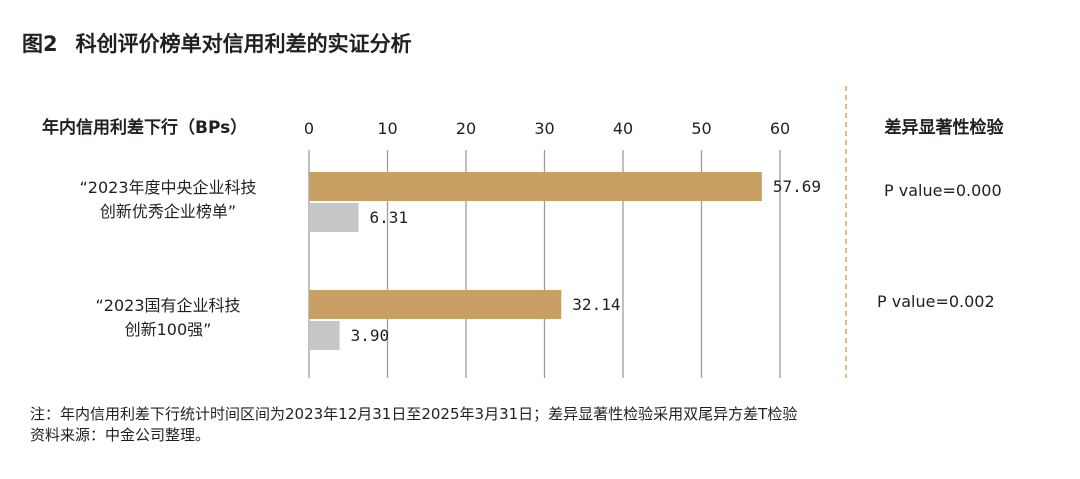  I want to click on category-label-1-line-1: “2023年度中央企业科技, so click(167, 187).